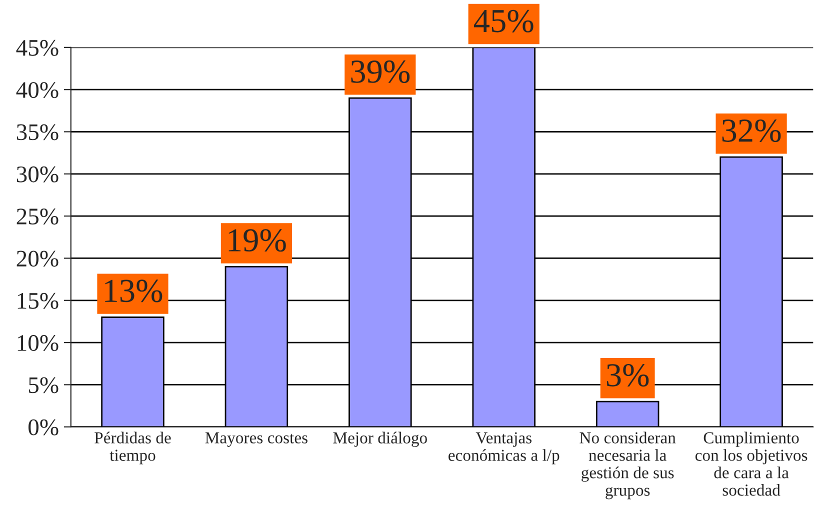 The width and height of the screenshot is (834, 527). Describe the element at coordinates (38, 300) in the screenshot. I see `y-tick-label: 15%` at that location.